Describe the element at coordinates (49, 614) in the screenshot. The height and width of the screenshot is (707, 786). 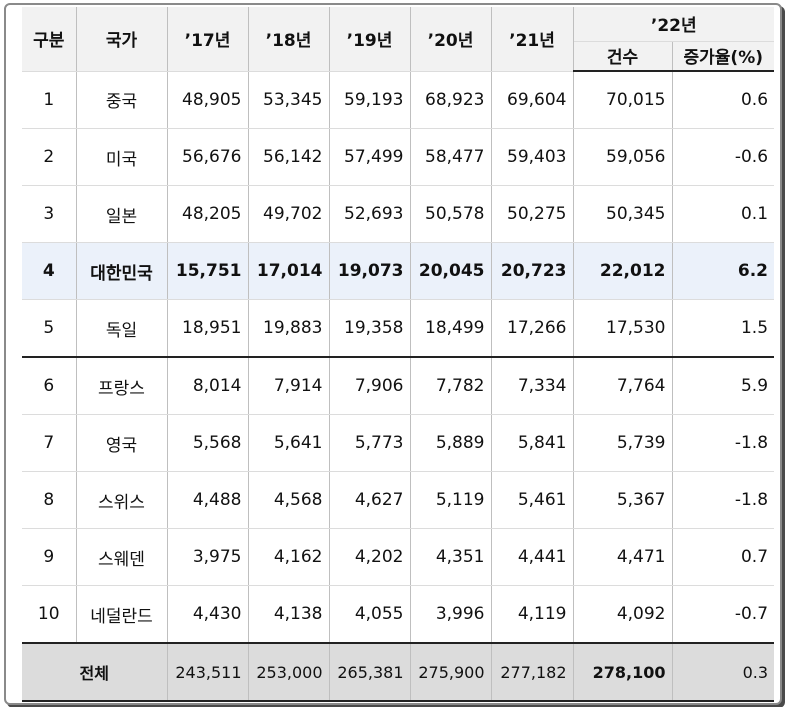
I see `rank-cell: 10` at that location.